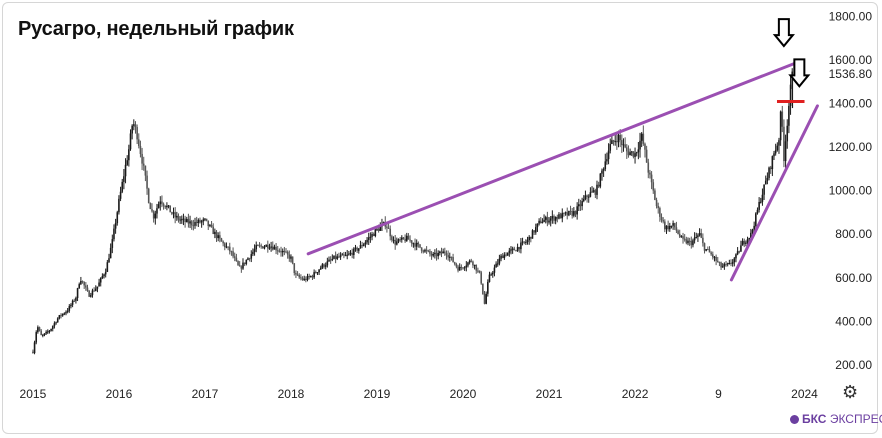  I want to click on gear-icon: ⚙, so click(850, 392).